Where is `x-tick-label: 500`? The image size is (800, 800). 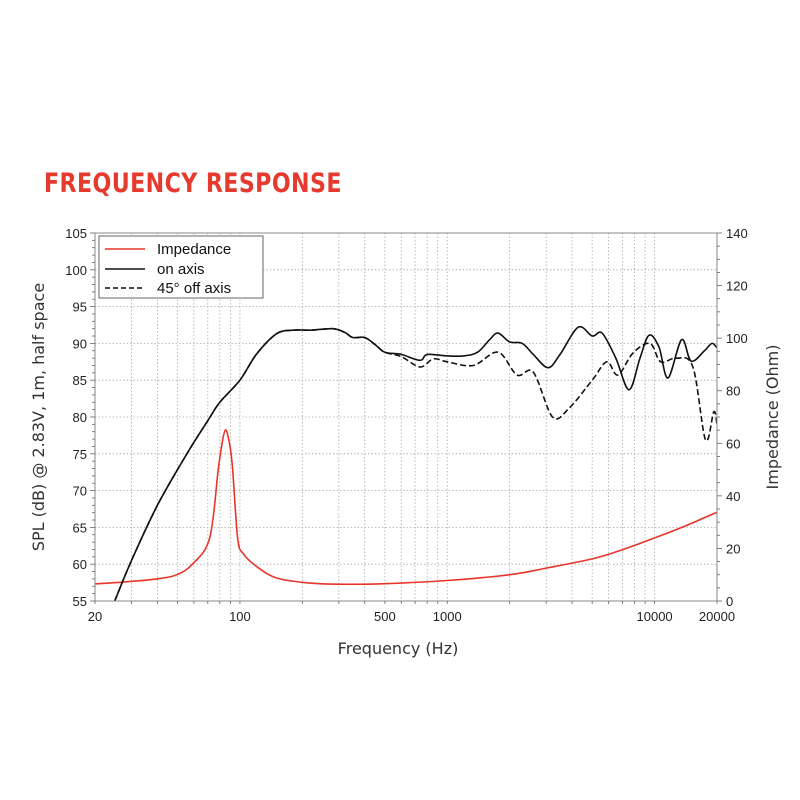 x-tick-label: 500 is located at coordinates (385, 616).